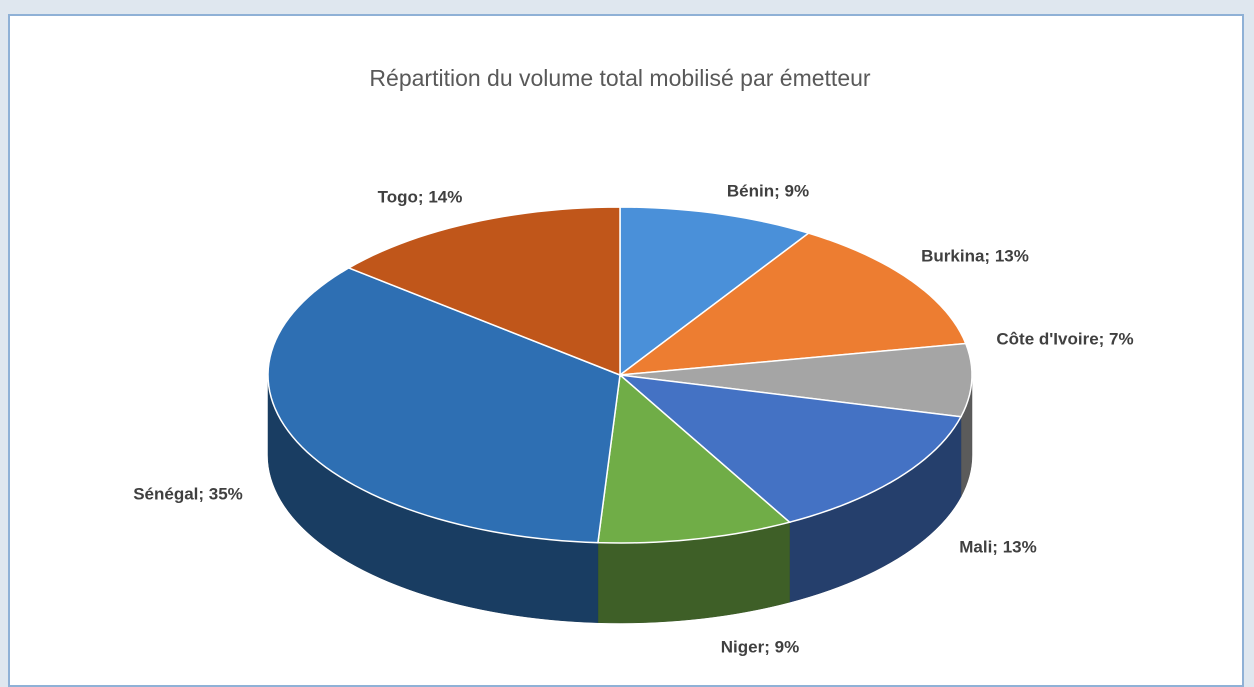 This screenshot has height=687, width=1254. Describe the element at coordinates (760, 646) in the screenshot. I see `data-label: Niger; 9%` at that location.